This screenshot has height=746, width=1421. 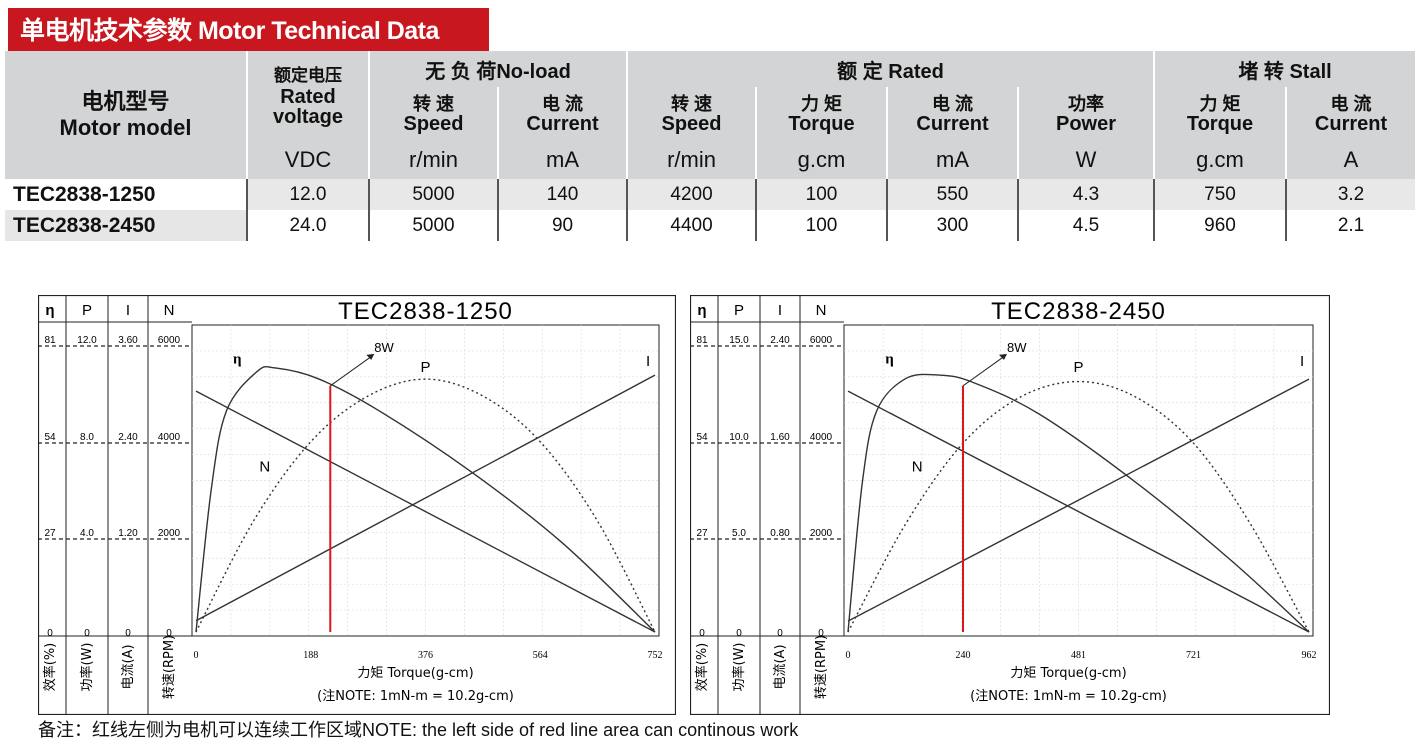 I want to click on voltage-header-en-1: Rated, so click(x=308, y=97).